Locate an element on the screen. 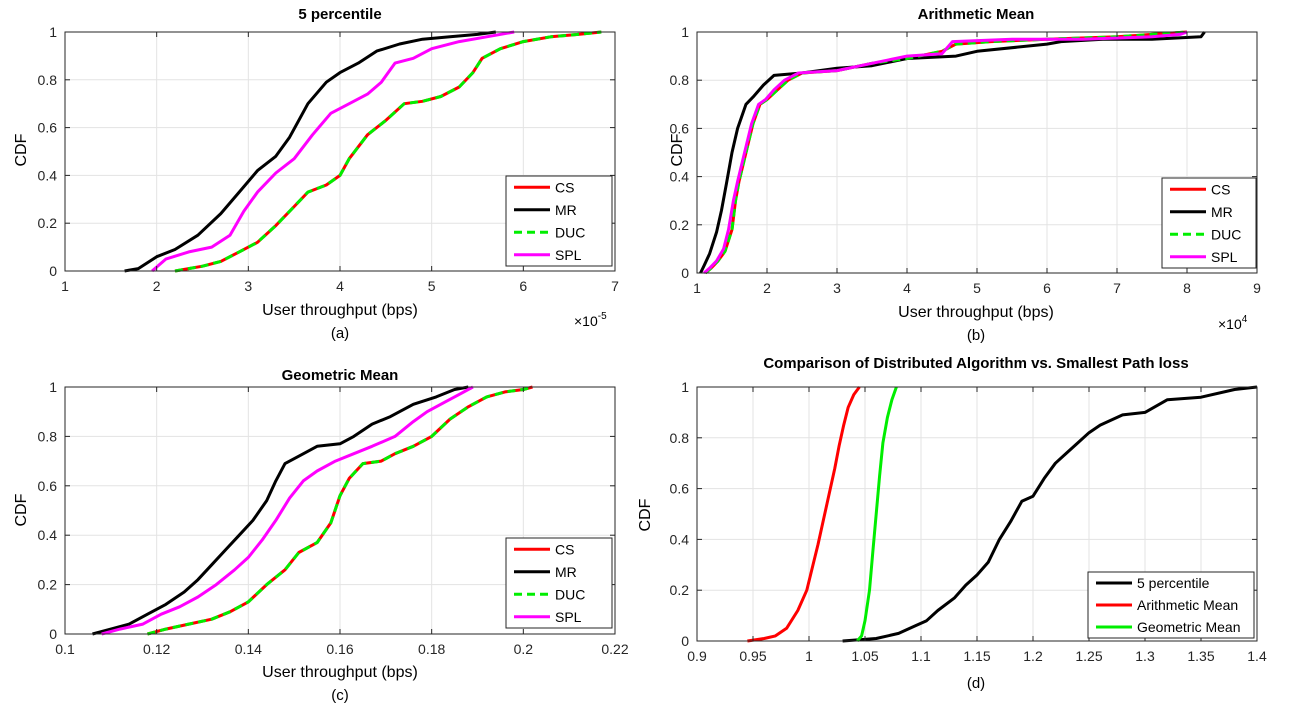  panel-b-legend-label-2: DUC is located at coordinates (1226, 234).